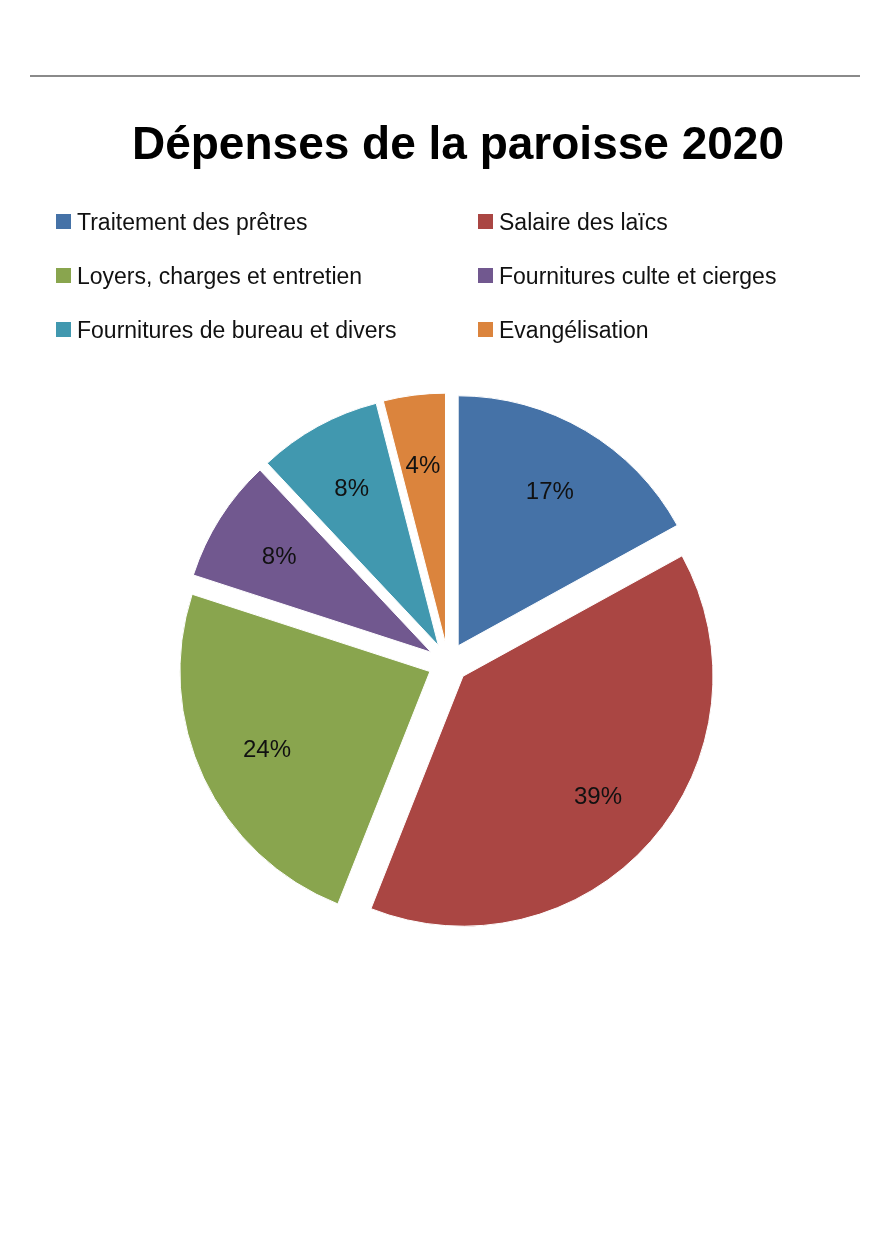 This screenshot has width=874, height=1240. Describe the element at coordinates (220, 276) in the screenshot. I see `legend-label: Loyers, charges et entretien` at that location.